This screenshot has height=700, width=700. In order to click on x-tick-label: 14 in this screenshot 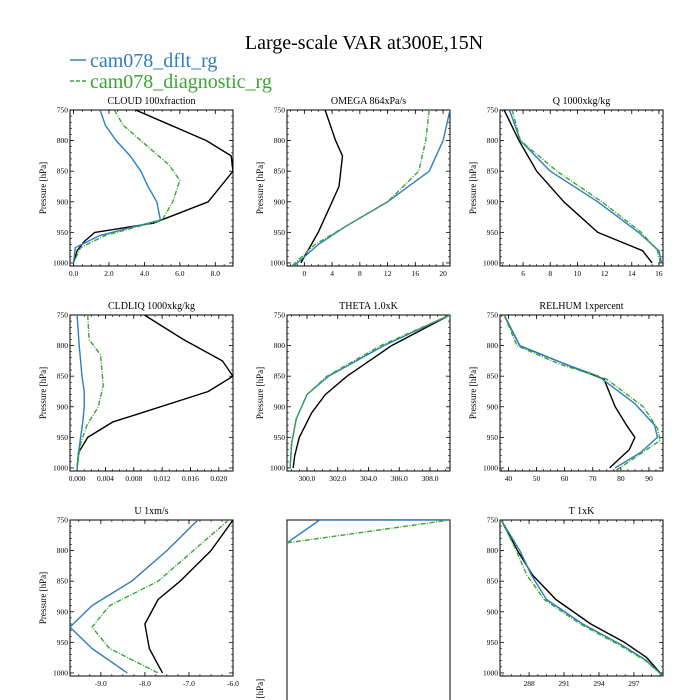, I will do `click(632, 273)`.